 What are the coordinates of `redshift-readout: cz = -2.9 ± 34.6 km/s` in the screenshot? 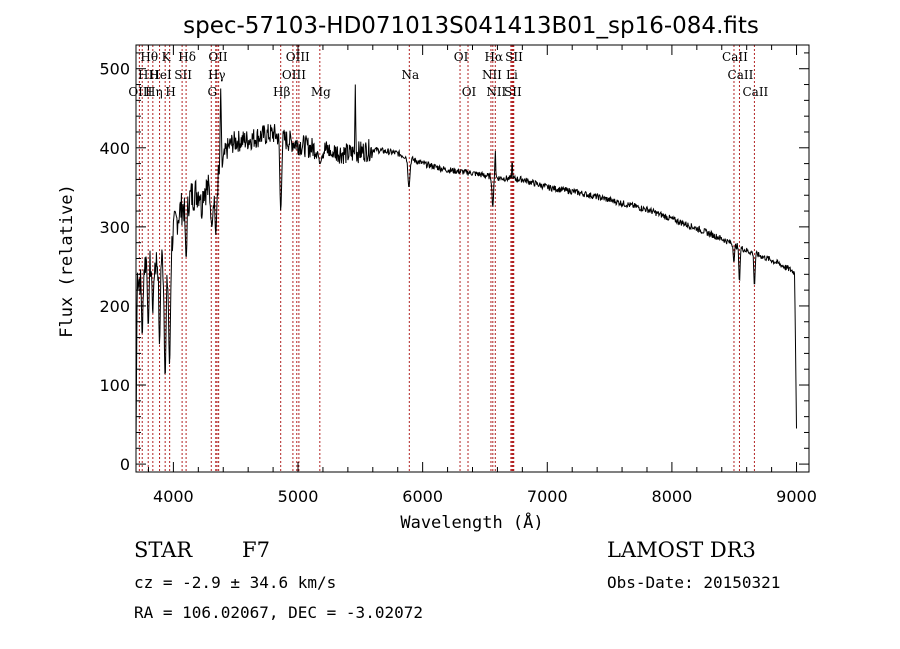 It's located at (235, 582).